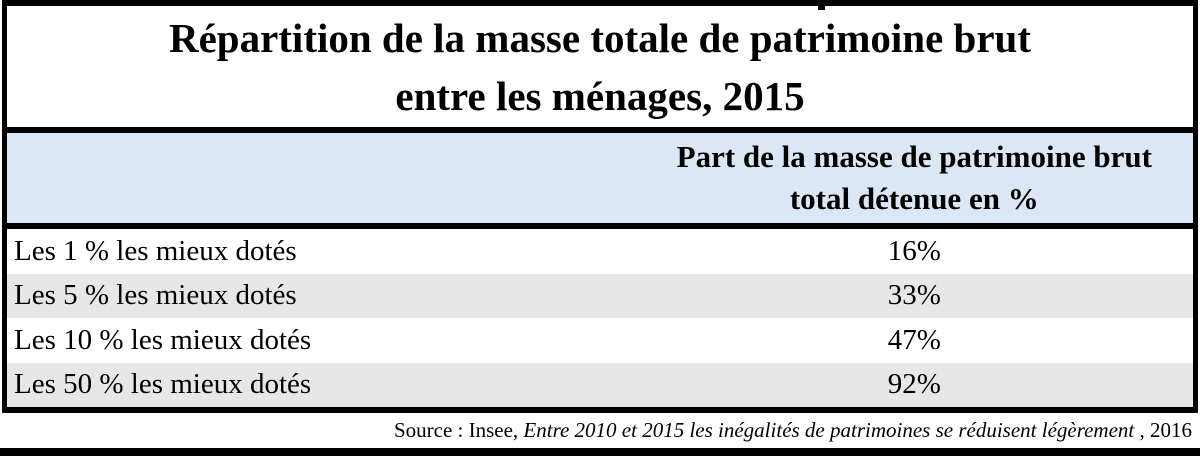 Image resolution: width=1200 pixels, height=456 pixels. I want to click on source-suffix: , 2016, so click(1163, 430).